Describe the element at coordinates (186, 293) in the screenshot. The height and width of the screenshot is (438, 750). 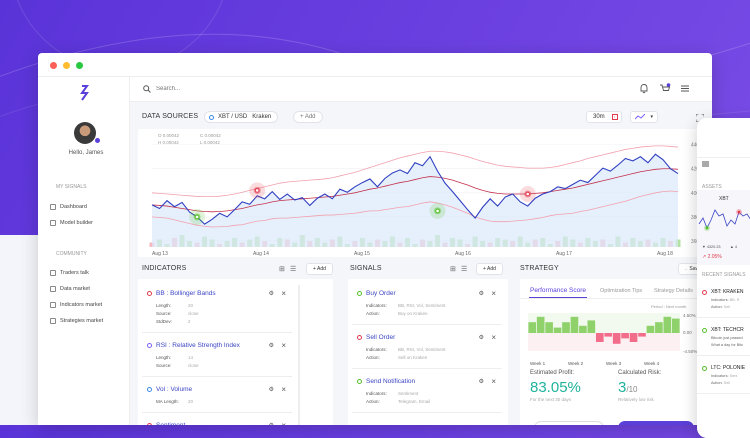
I see `indicator-card-title: BB : Bollinger Bands` at that location.